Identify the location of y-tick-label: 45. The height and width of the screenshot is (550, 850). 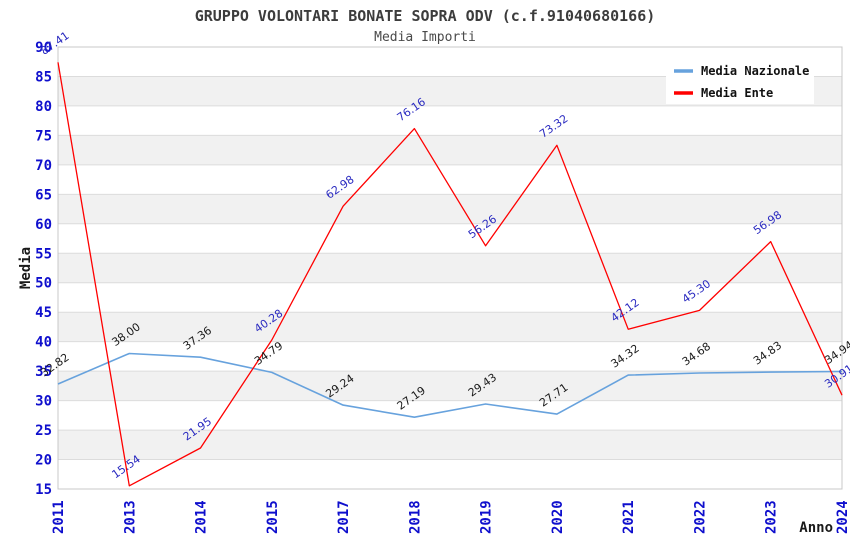
(43, 313).